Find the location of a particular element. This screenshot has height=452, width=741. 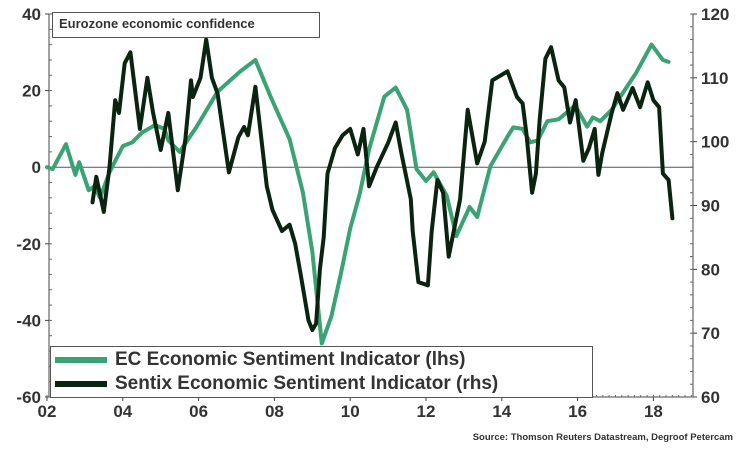

x-tick-label: 14 is located at coordinates (501, 411).